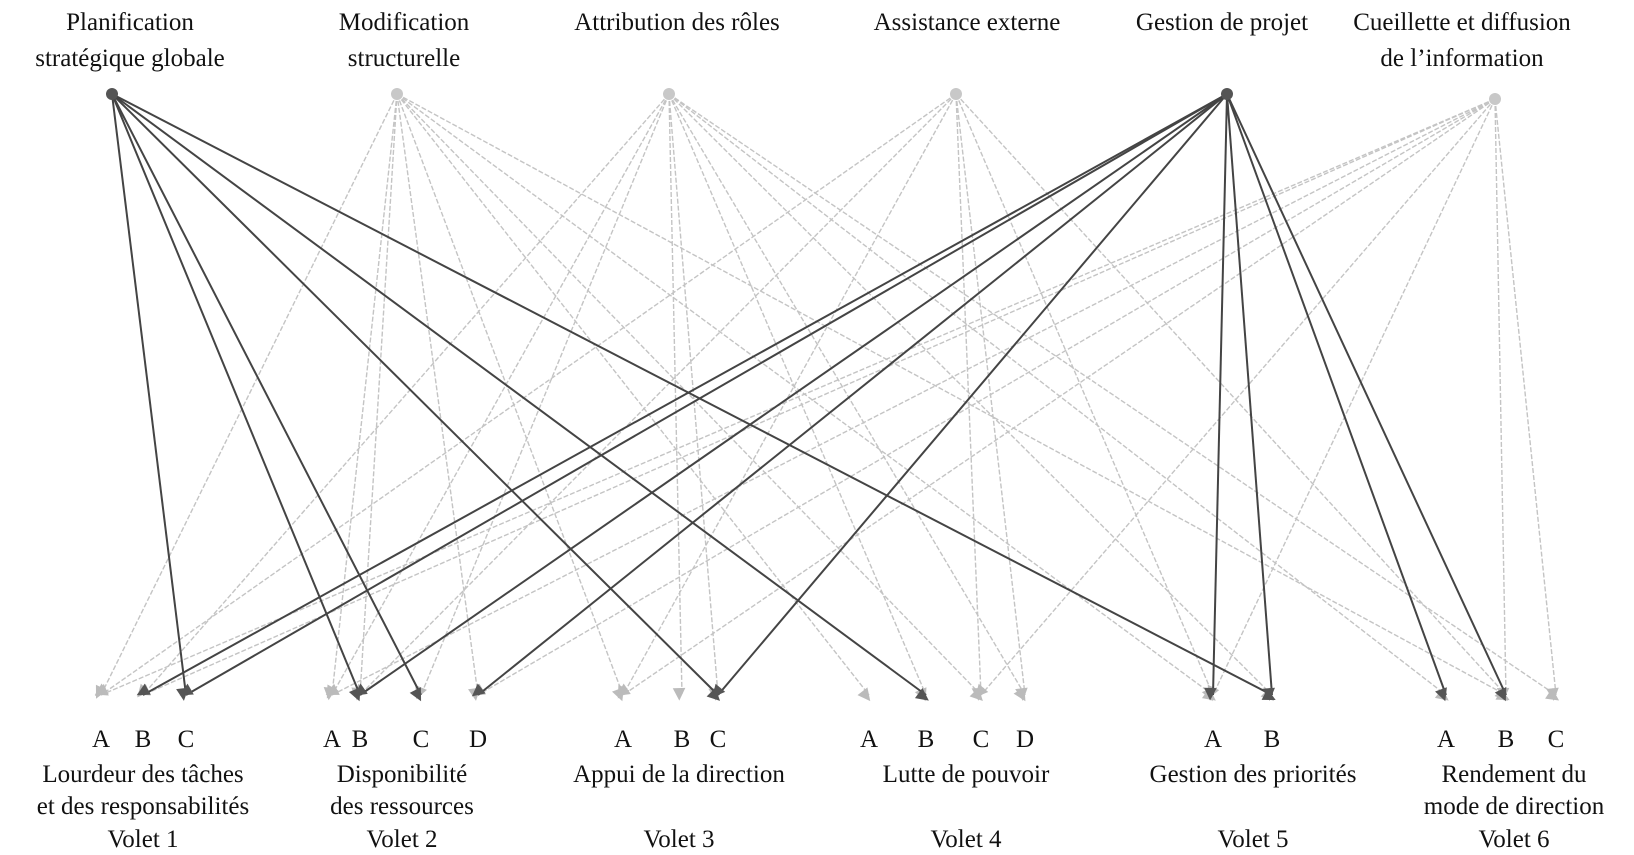 The width and height of the screenshot is (1634, 855). I want to click on source-label: Gestion de projet, so click(1222, 22).